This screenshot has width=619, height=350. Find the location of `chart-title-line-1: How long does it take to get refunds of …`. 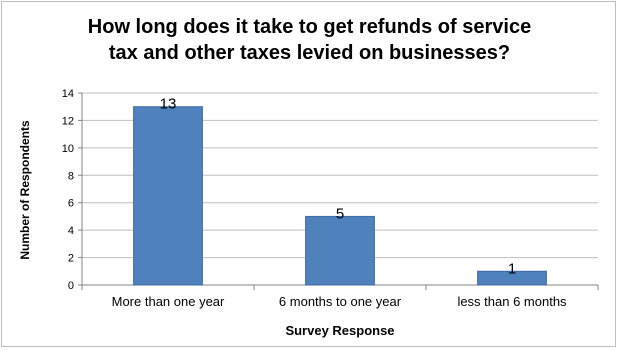

chart-title-line-1: How long does it take to get refunds of … is located at coordinates (309, 27).